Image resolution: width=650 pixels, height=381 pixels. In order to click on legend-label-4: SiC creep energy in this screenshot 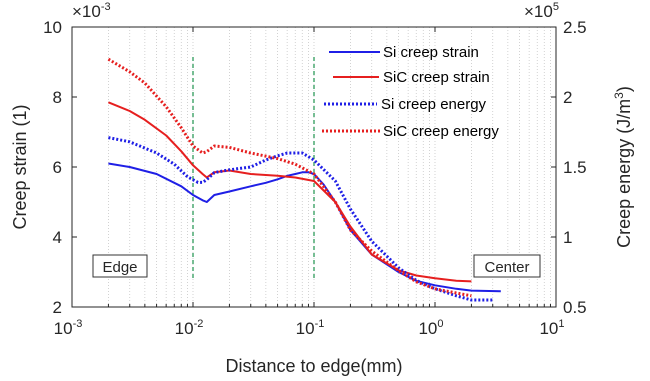, I will do `click(441, 131)`.